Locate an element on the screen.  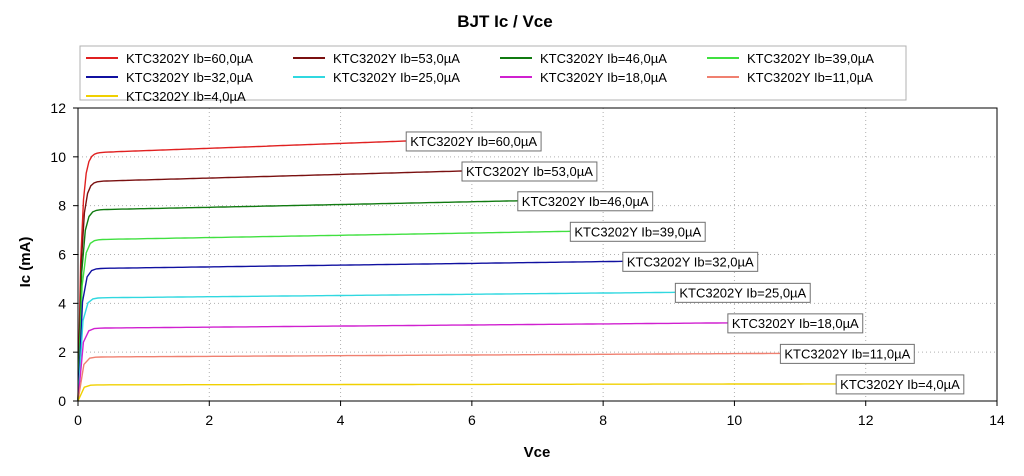
y-tick-label: 4 is located at coordinates (62, 303).